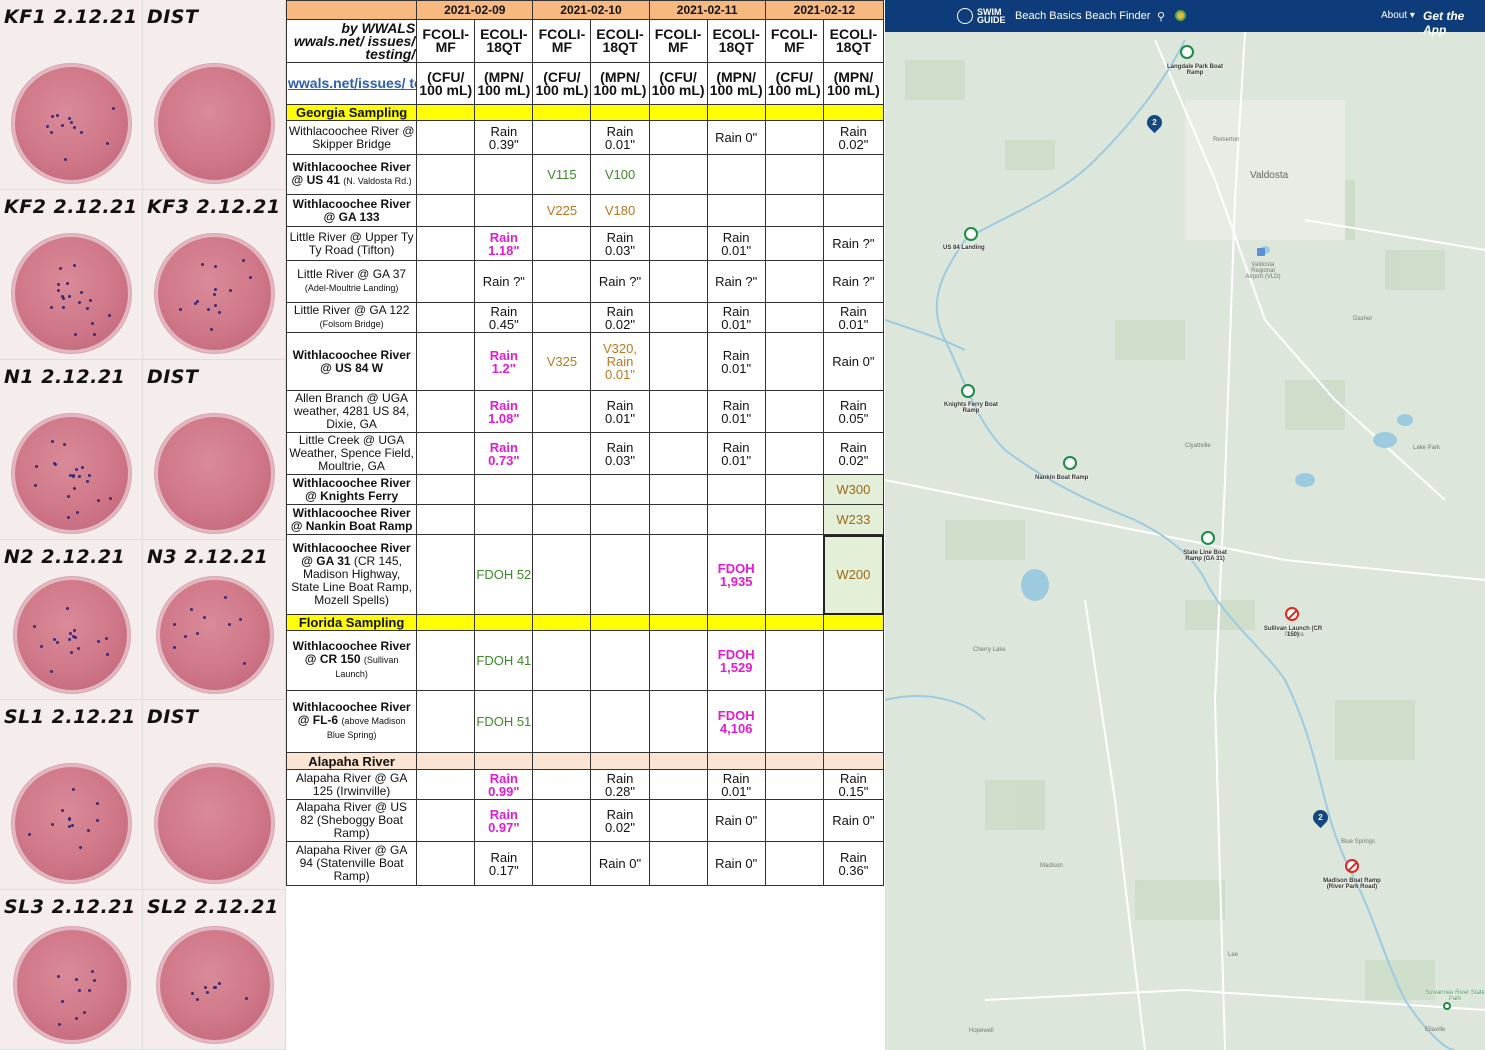  Describe the element at coordinates (853, 411) in the screenshot. I see `data-cell: Rain 0.05"` at that location.